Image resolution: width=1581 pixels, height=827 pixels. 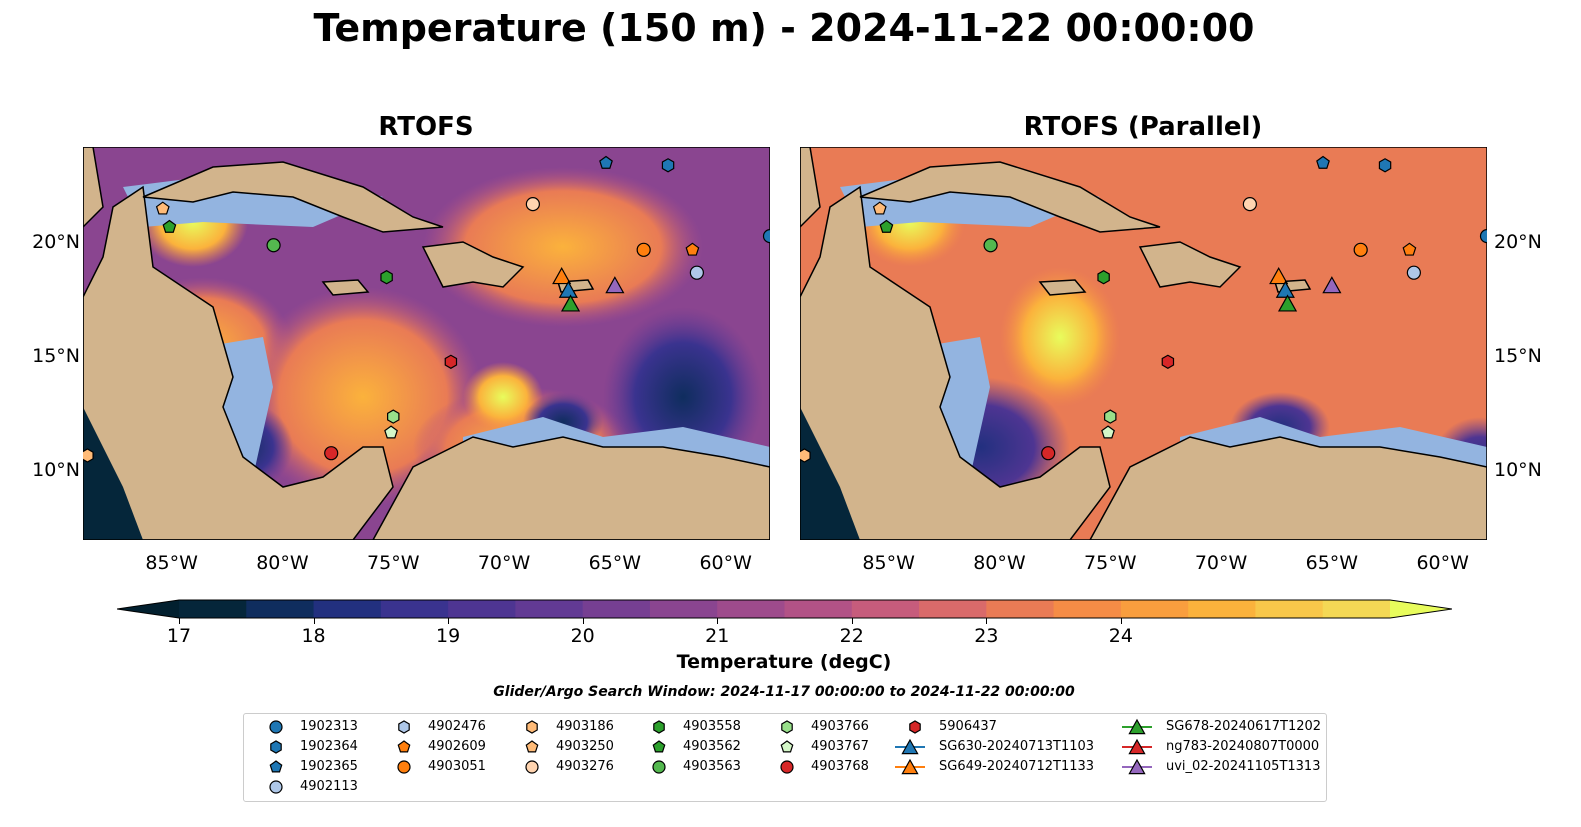 I want to click on lat-tick-label: 20°N, so click(x=56, y=241).